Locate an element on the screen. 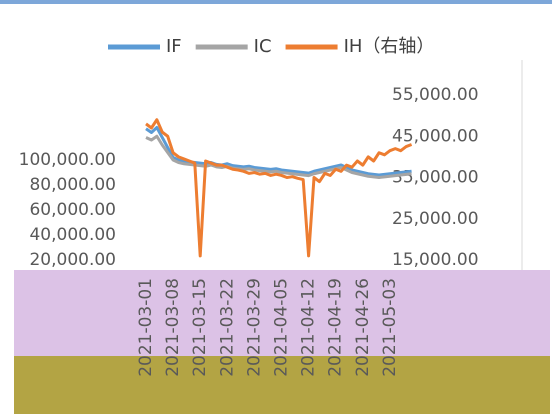 The image size is (552, 414). y2-tick-label: 25,000.00 is located at coordinates (435, 219).